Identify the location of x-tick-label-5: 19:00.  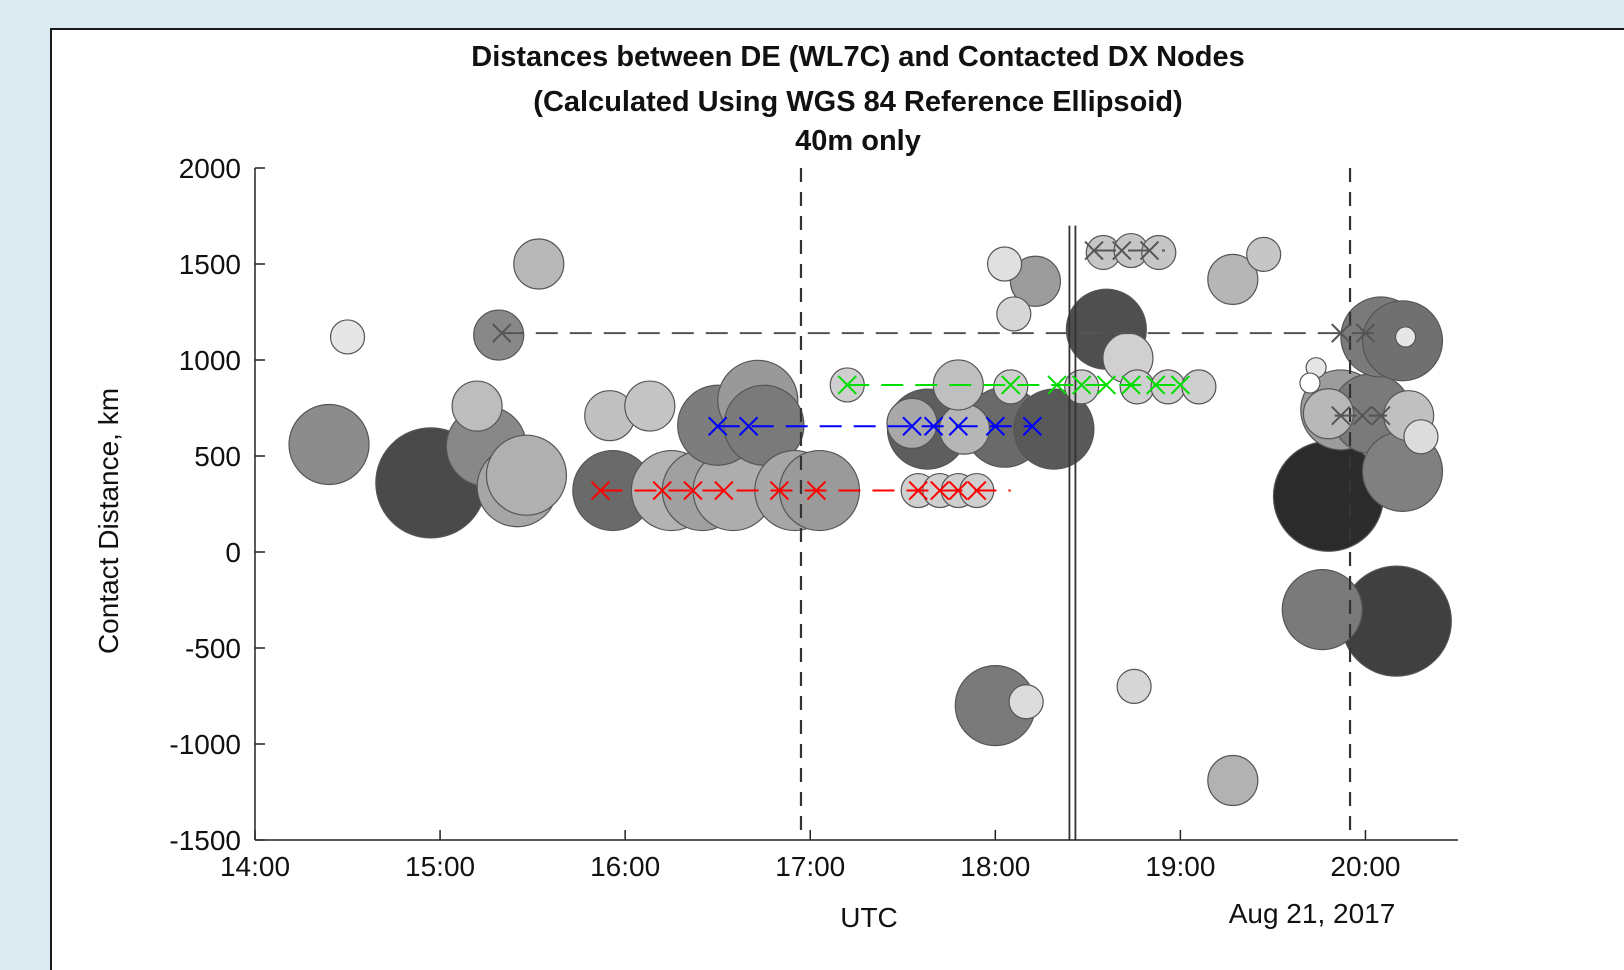
(1180, 866).